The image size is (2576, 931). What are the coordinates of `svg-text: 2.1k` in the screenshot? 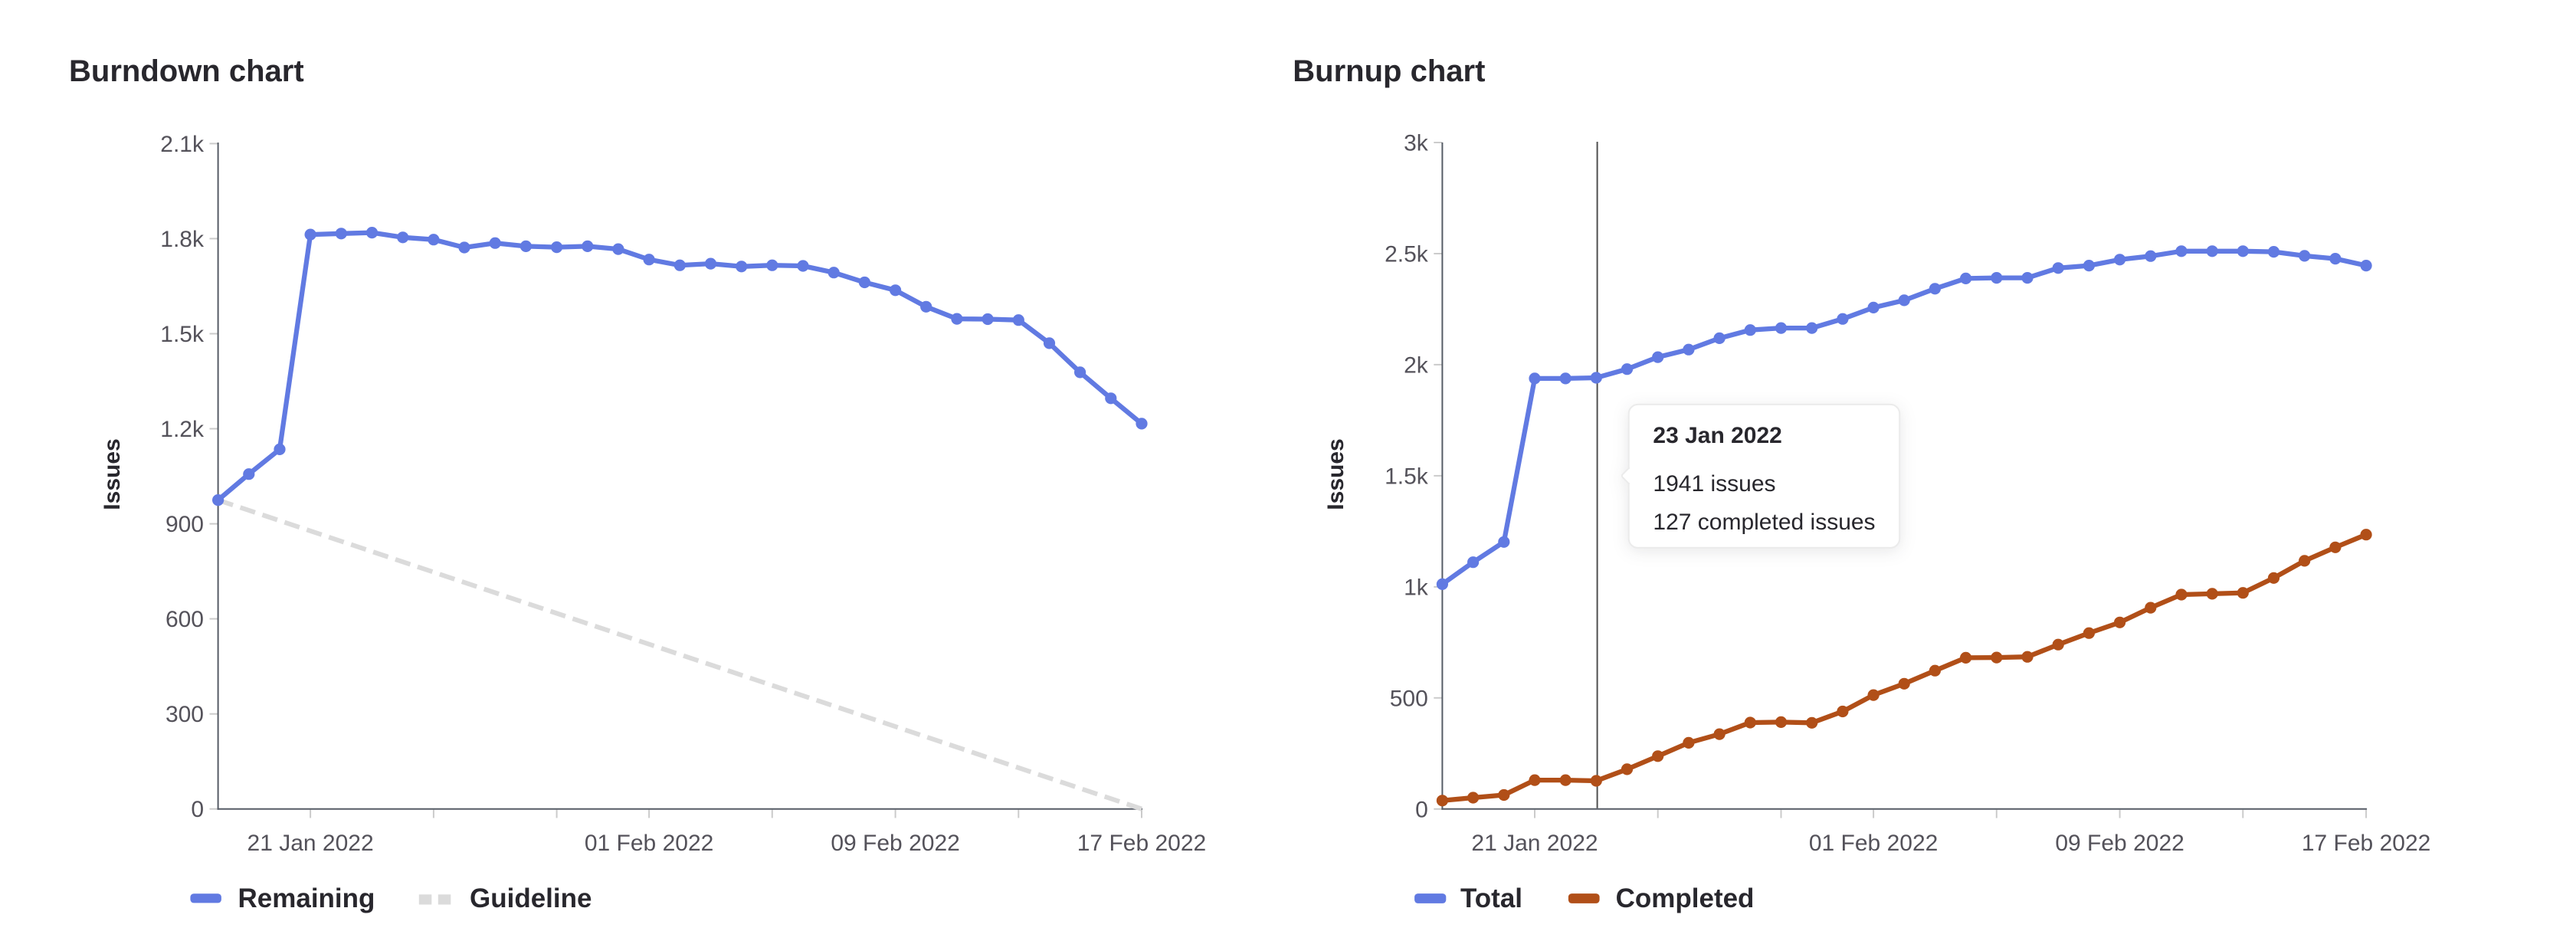 It's located at (183, 145).